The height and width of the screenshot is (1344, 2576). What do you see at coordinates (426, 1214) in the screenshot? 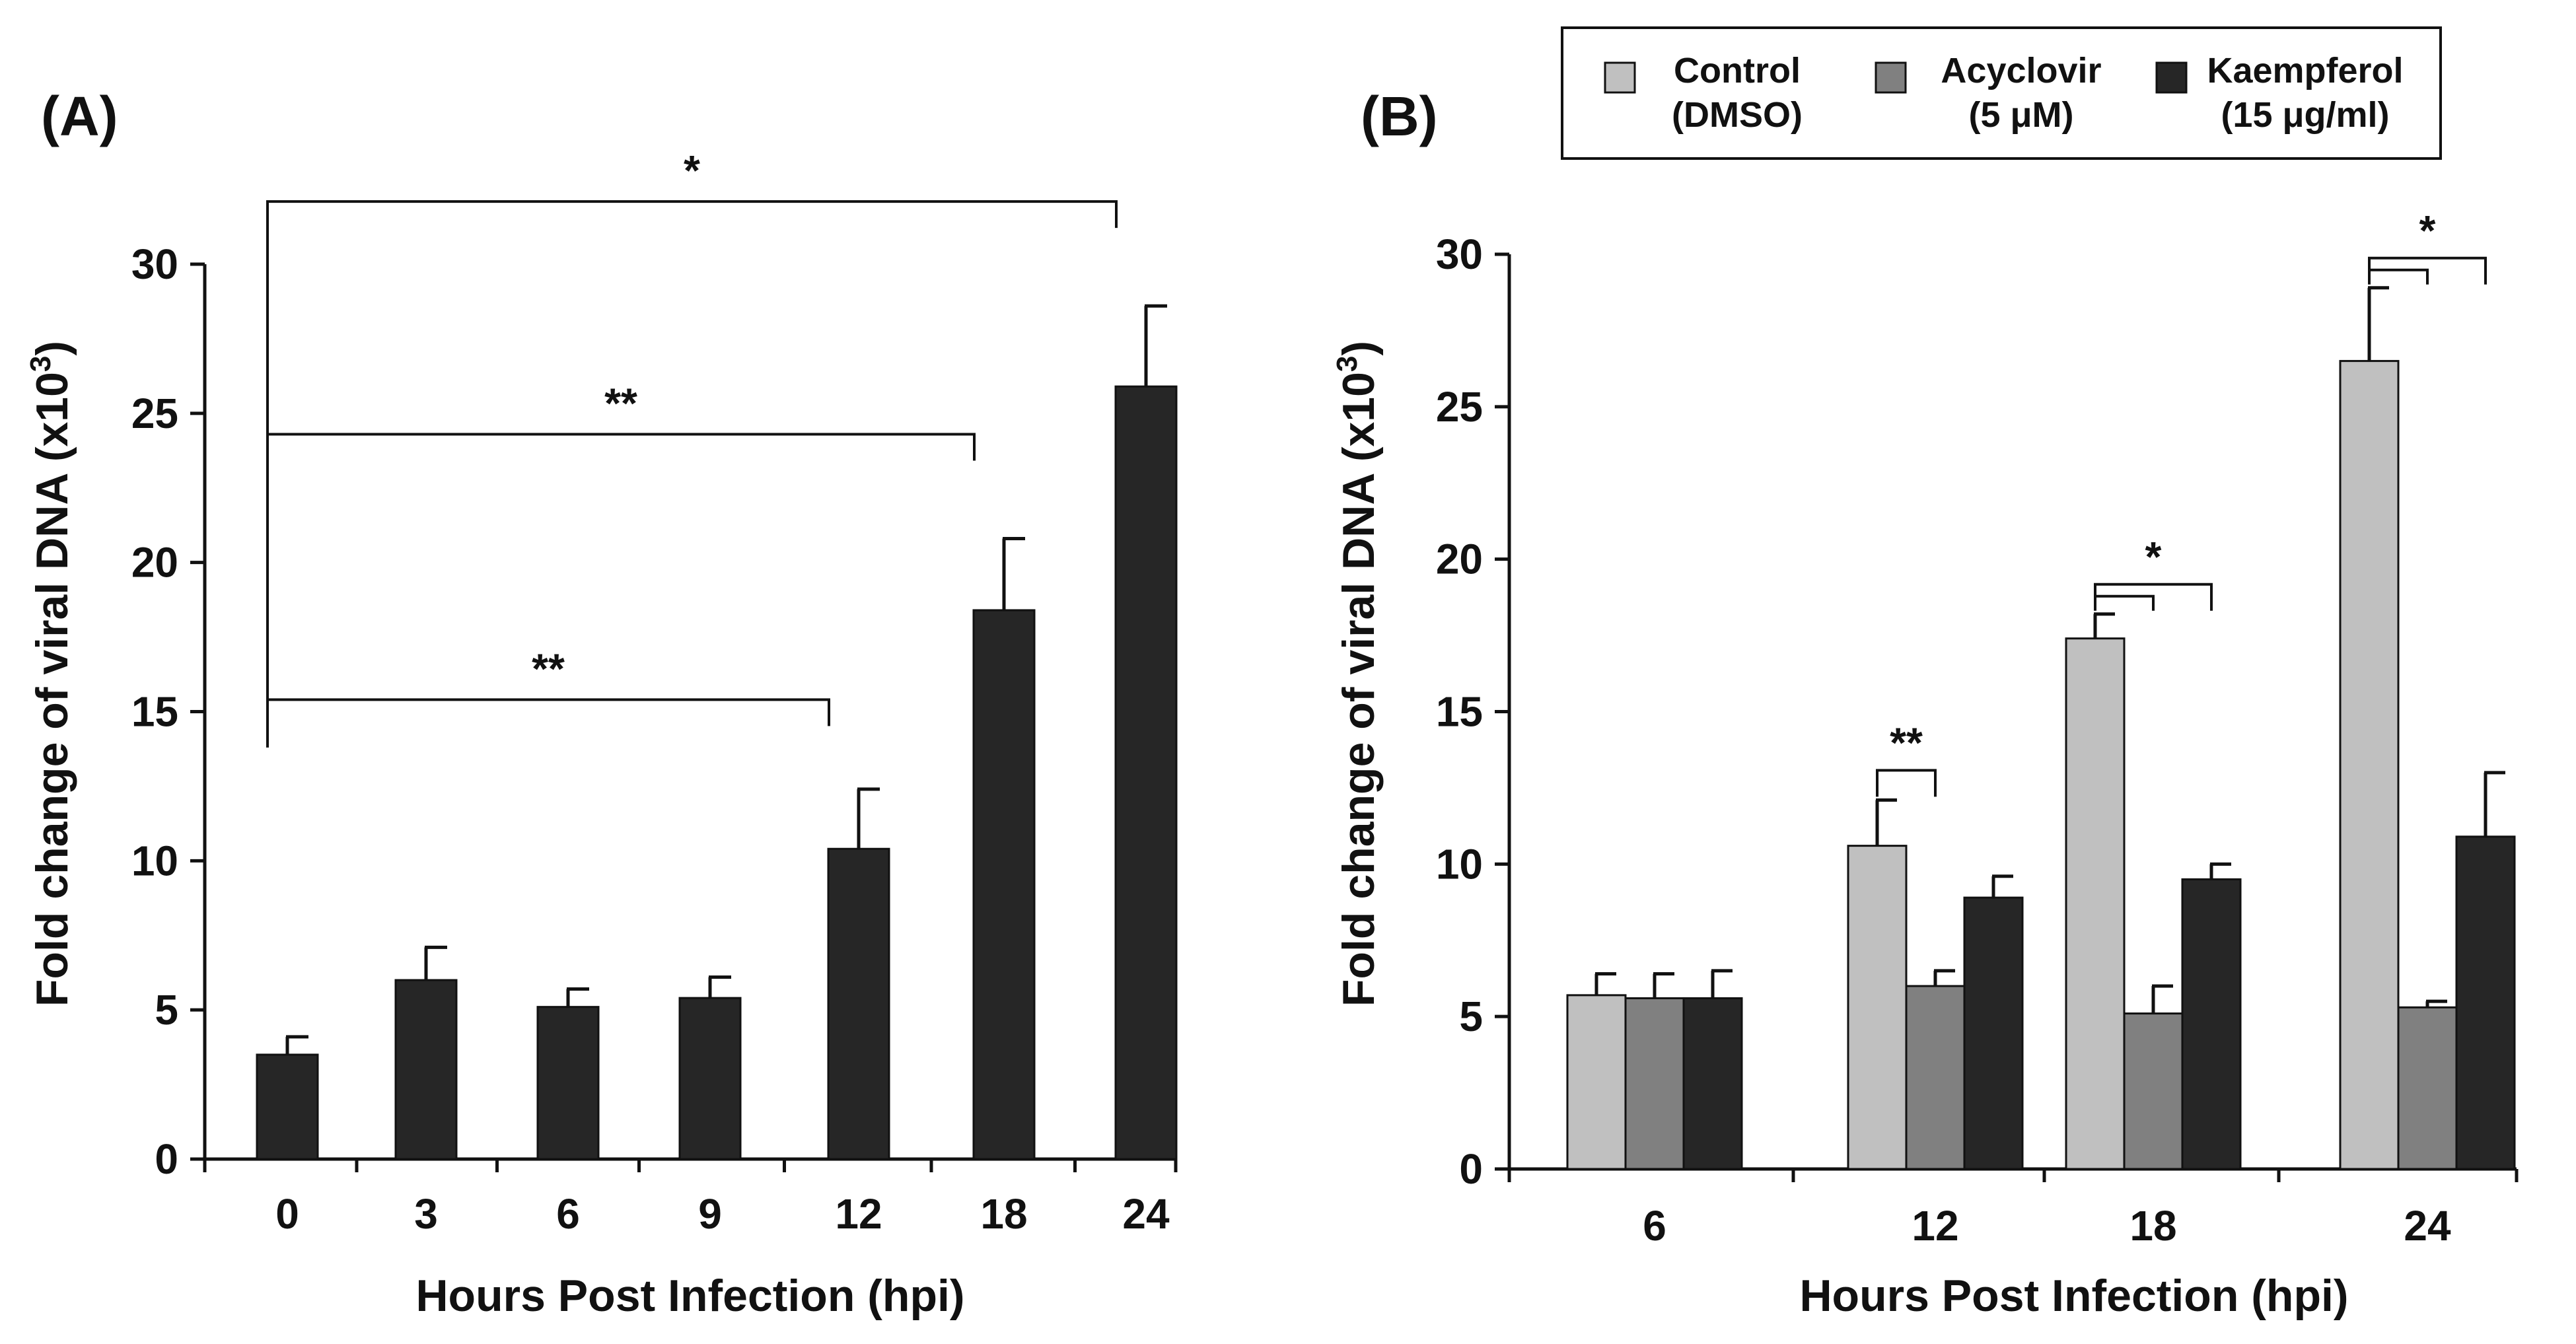
I see `x-tick-label: 3` at bounding box center [426, 1214].